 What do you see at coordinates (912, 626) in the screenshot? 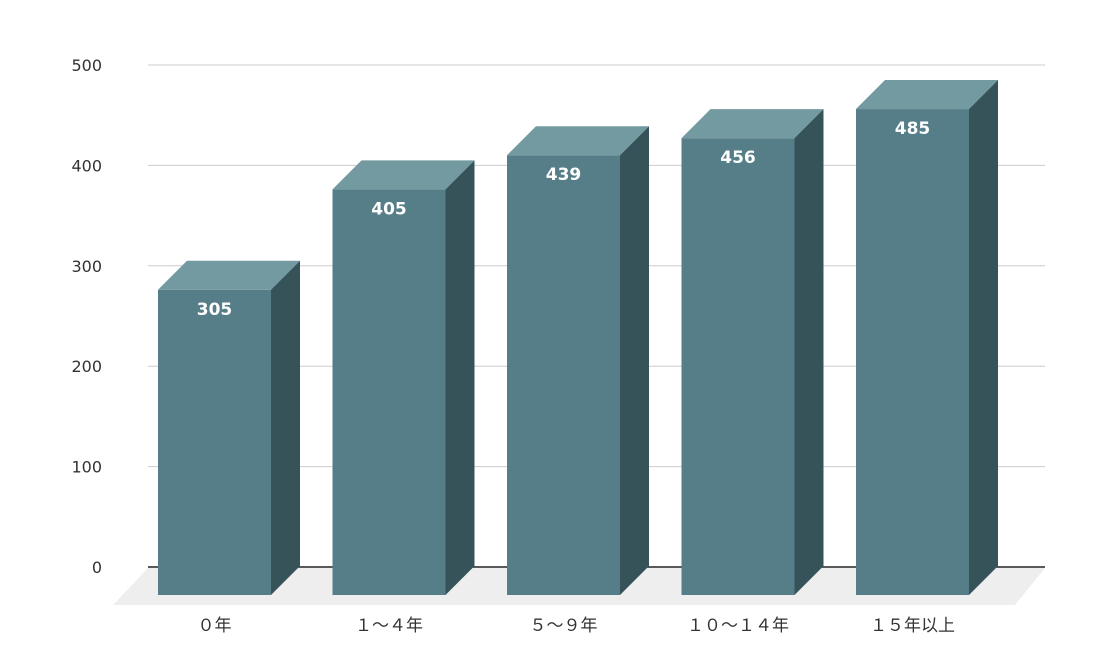
I see `x-tick-label: １５年以上` at bounding box center [912, 626].